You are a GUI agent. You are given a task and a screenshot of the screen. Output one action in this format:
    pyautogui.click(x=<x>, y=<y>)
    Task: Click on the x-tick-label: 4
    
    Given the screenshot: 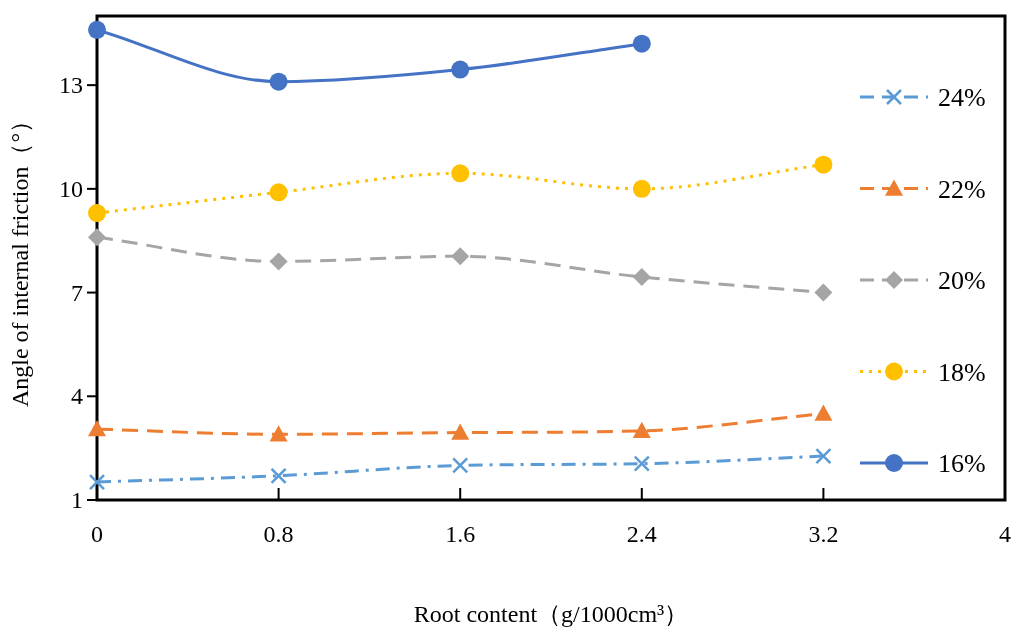 What is the action you would take?
    pyautogui.click(x=1005, y=534)
    